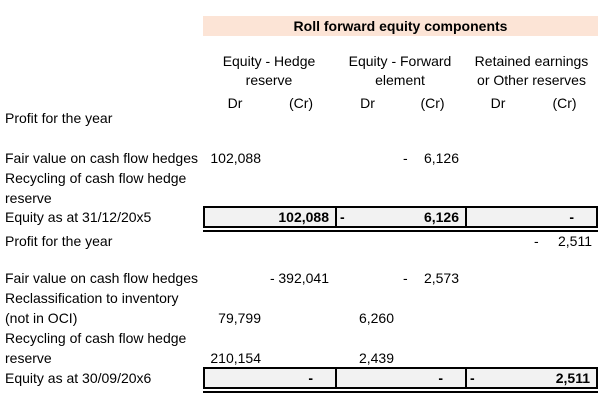  What do you see at coordinates (367, 103) in the screenshot?
I see `subheader-dr-forward: Dr` at bounding box center [367, 103].